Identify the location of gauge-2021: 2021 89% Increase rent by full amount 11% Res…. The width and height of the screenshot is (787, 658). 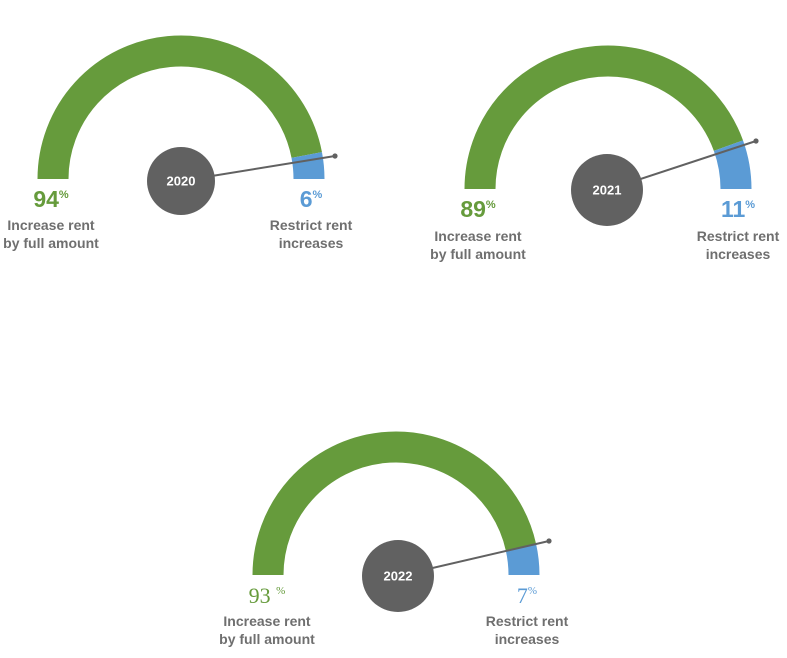
(605, 153).